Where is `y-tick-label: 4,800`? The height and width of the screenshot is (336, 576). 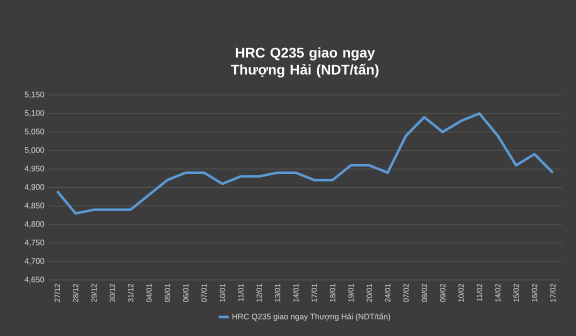
y-tick-label: 4,800 is located at coordinates (34, 224).